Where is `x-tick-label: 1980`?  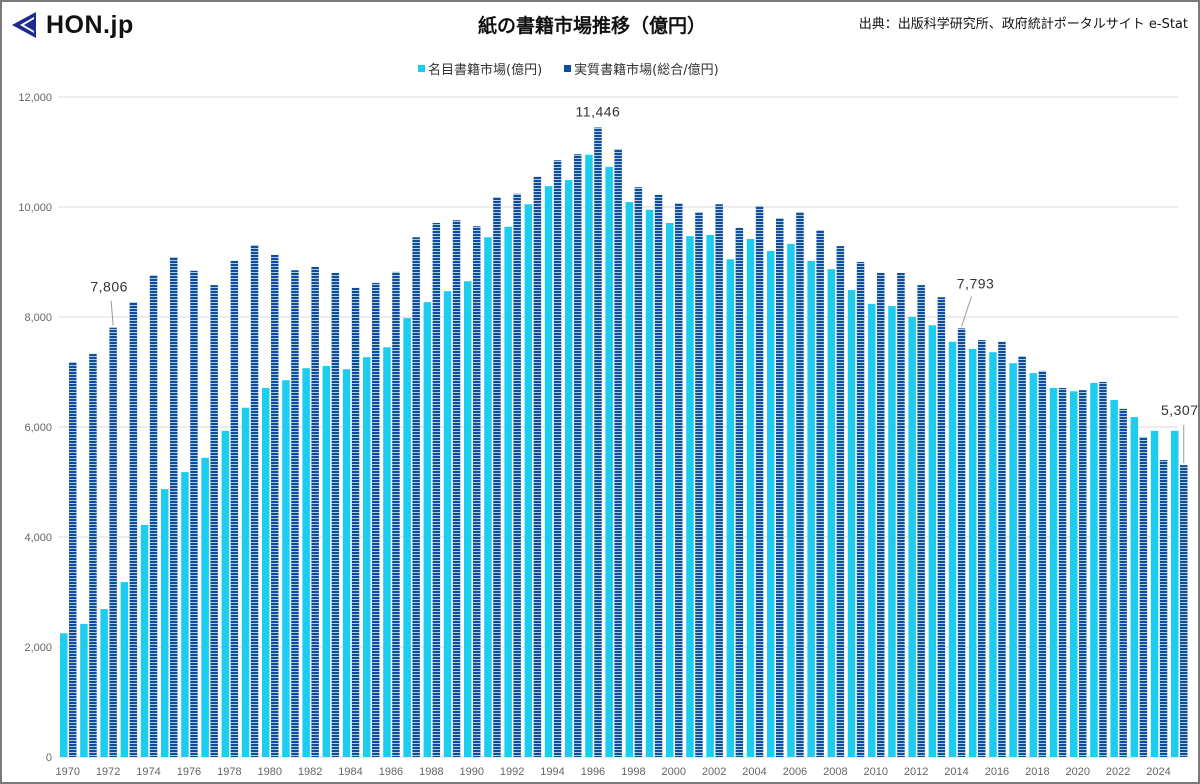
x-tick-label: 1980 is located at coordinates (270, 772).